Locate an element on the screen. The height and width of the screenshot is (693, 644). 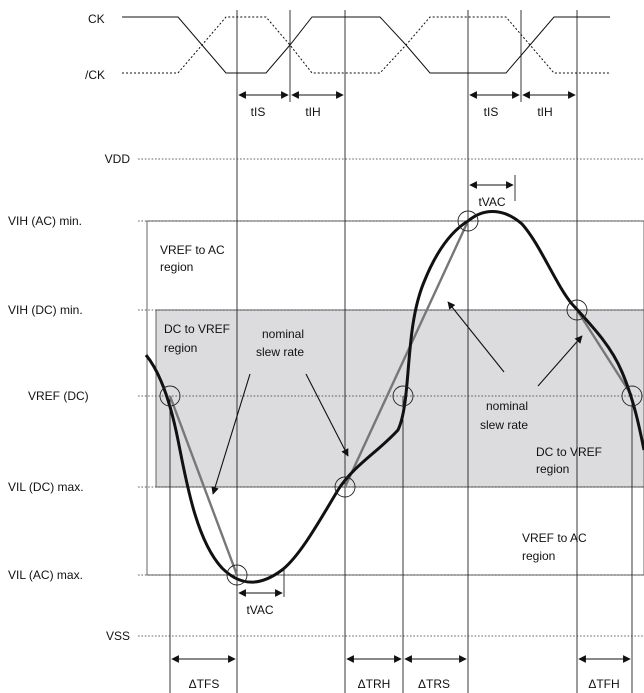
vih-ac-label: VIH (AC) min. is located at coordinates (45, 221).